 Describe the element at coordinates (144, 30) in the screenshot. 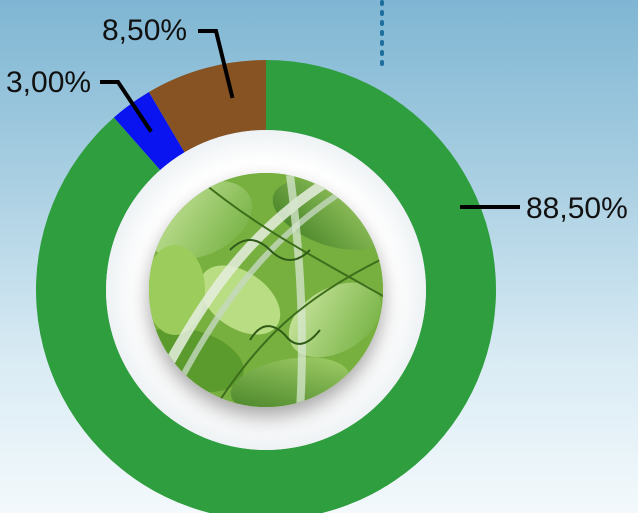

I see `slice-label-8-5: 8,50%` at that location.